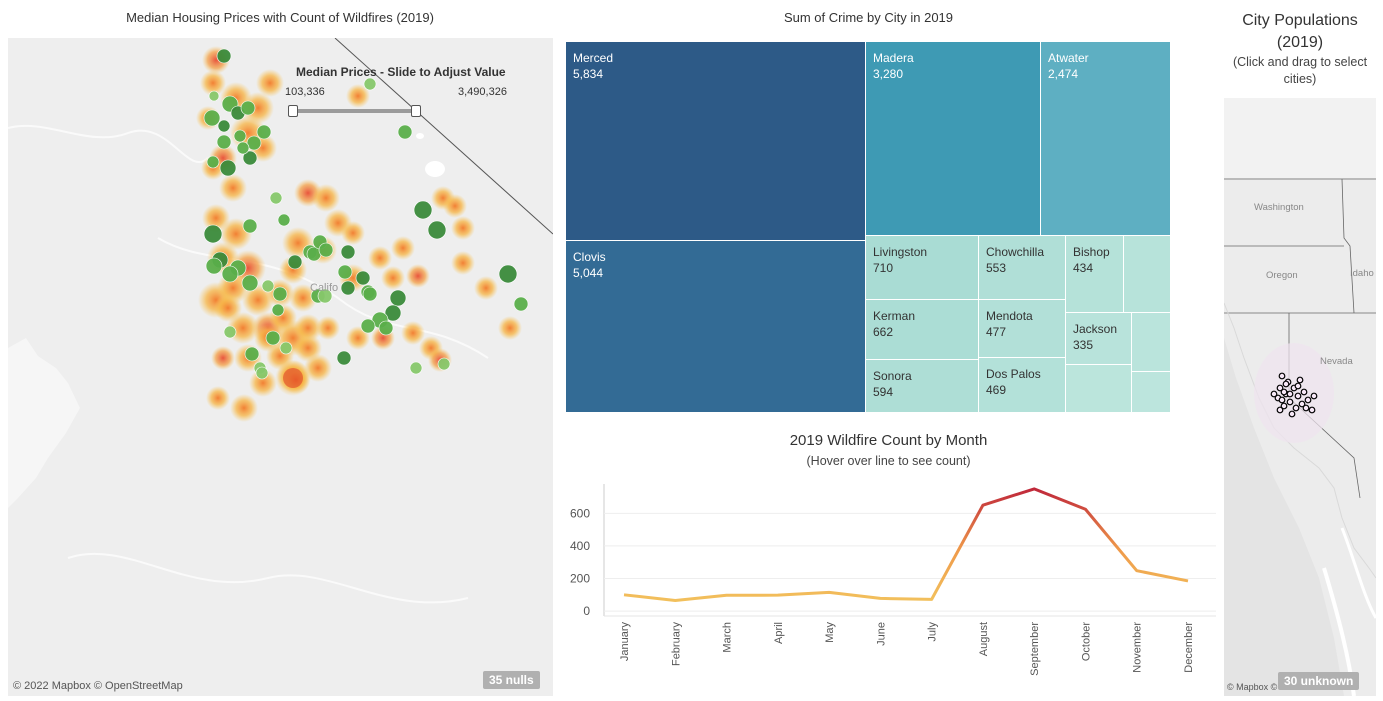 This screenshot has height=701, width=1383. I want to click on tile-dos-palos: Dos Palos 469, so click(1022, 385).